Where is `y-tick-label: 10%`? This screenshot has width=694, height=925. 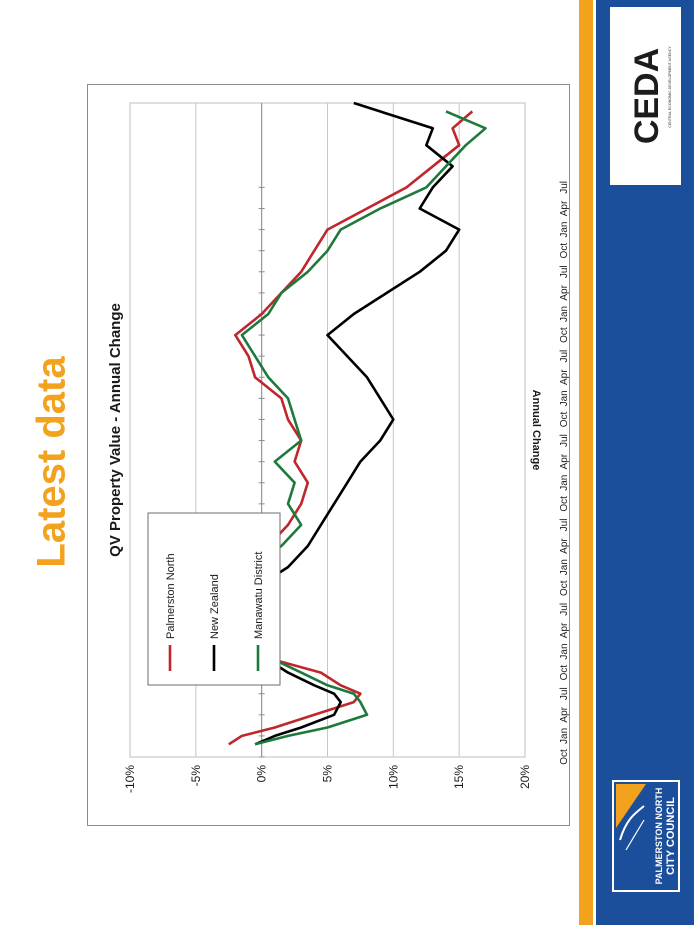 y-tick-label: 10% is located at coordinates (393, 777).